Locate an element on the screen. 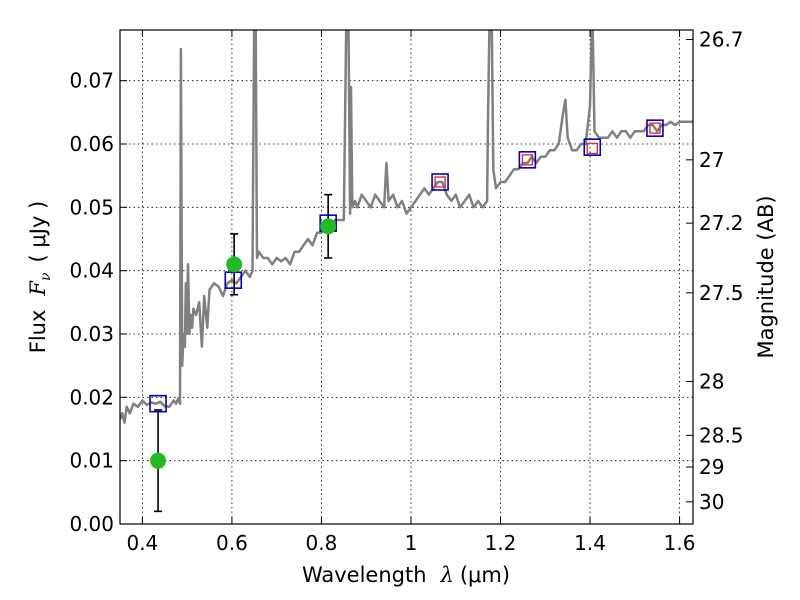 This screenshot has height=600, width=800. x-tick-label: 1.4 is located at coordinates (590, 543).